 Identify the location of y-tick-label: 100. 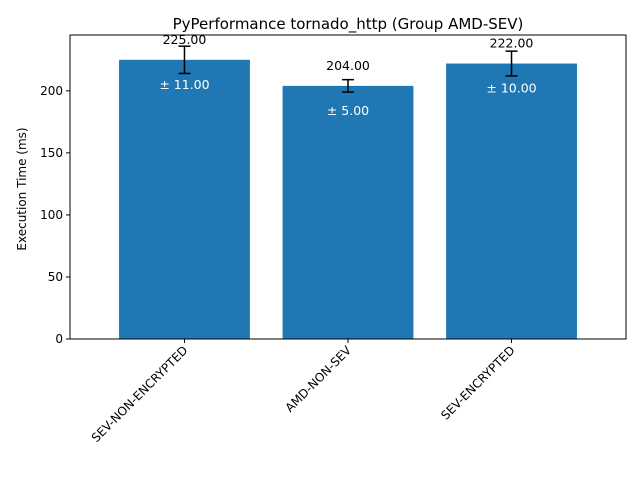
(51, 215).